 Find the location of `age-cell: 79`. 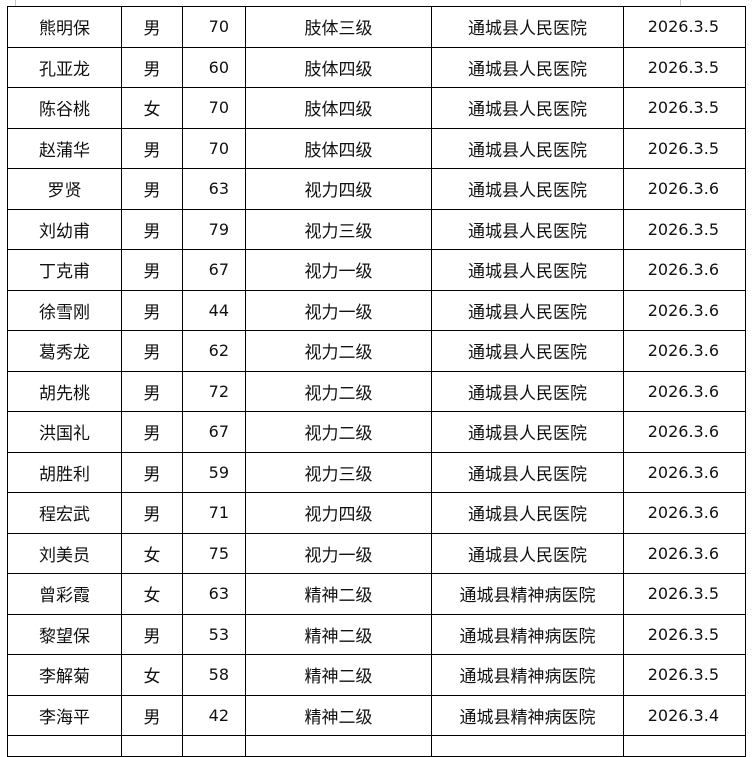

age-cell: 79 is located at coordinates (214, 229).